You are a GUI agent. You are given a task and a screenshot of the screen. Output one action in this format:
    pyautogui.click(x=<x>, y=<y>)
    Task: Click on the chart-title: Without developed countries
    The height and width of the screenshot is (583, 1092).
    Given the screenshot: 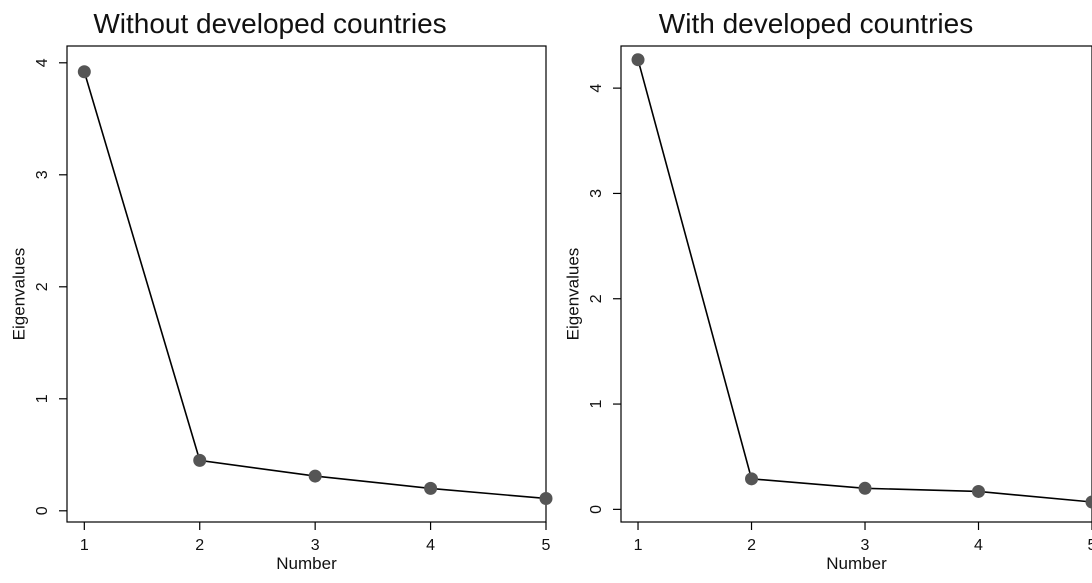 What is the action you would take?
    pyautogui.click(x=270, y=23)
    